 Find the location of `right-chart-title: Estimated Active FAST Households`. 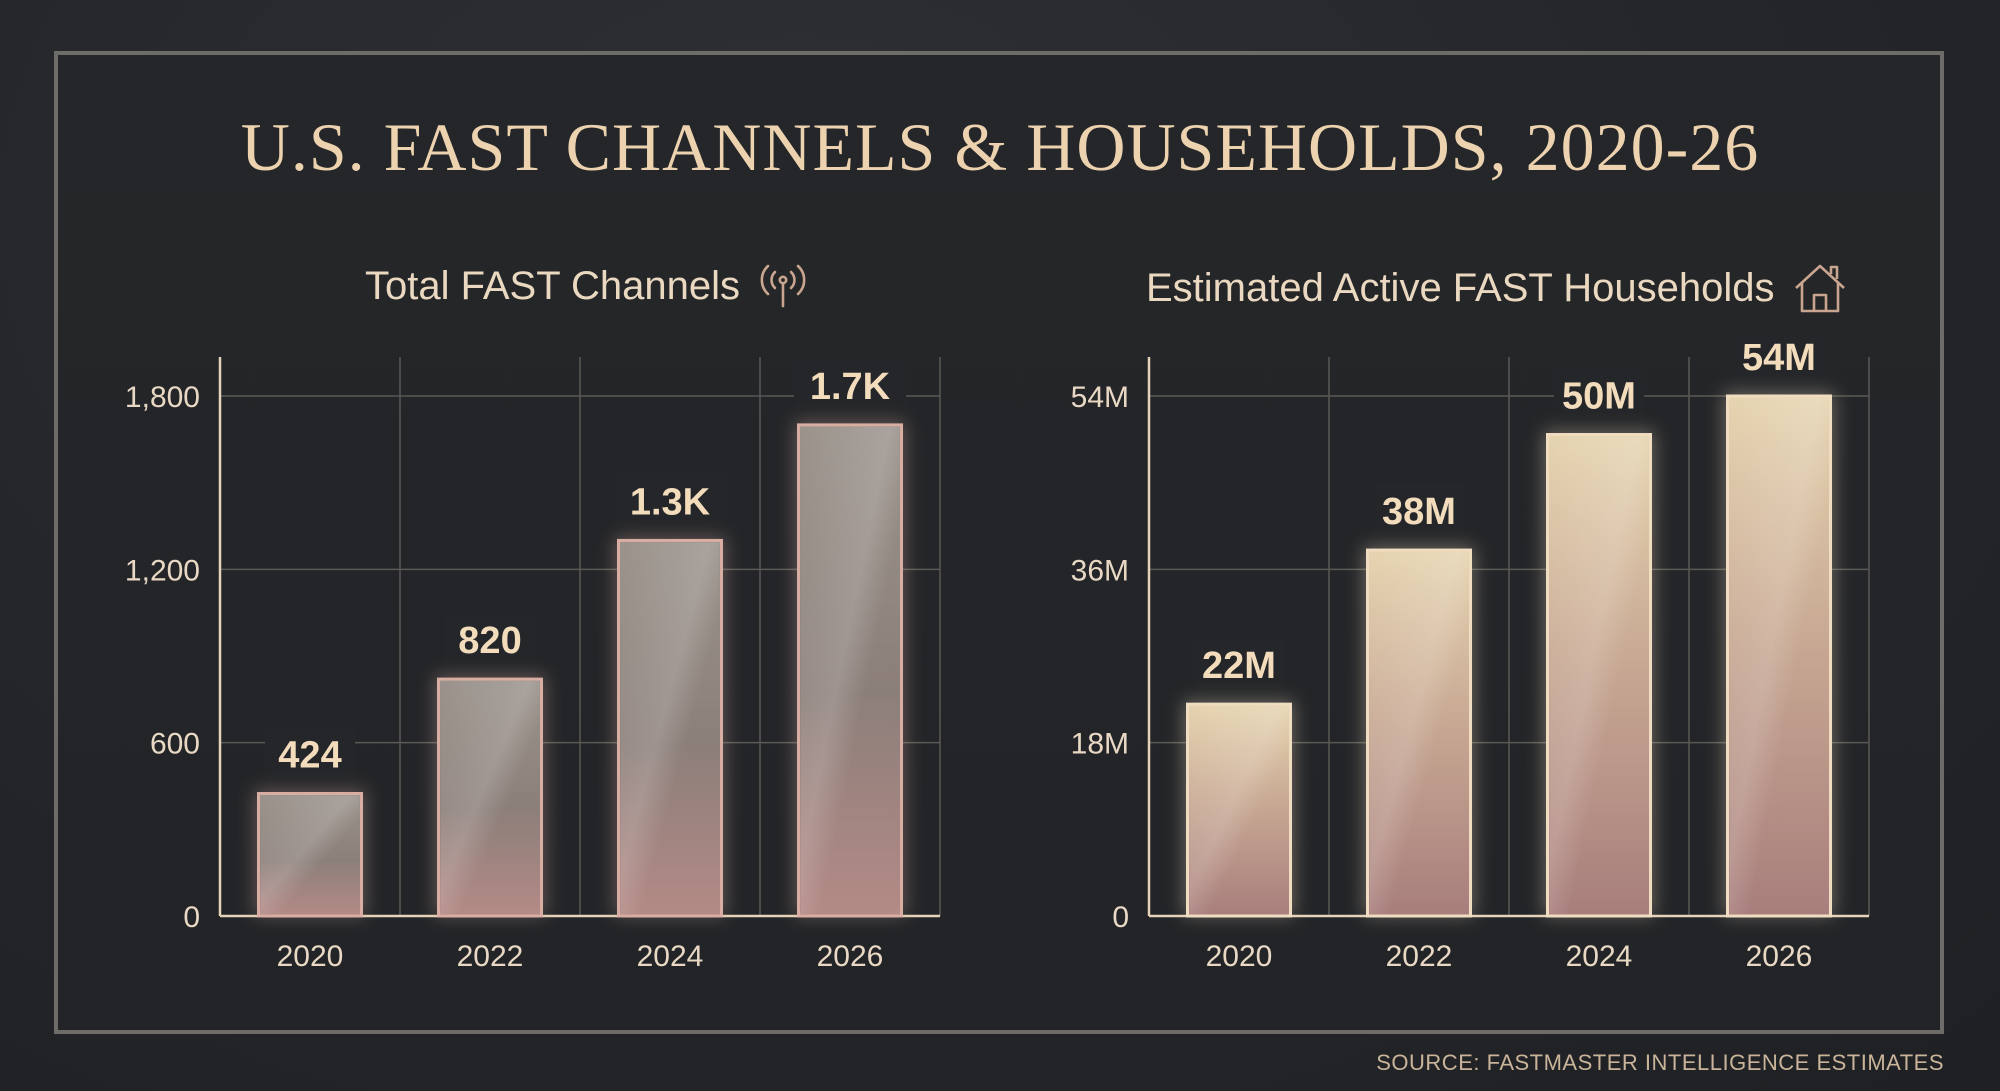

right-chart-title: Estimated Active FAST Households is located at coordinates (1497, 288).